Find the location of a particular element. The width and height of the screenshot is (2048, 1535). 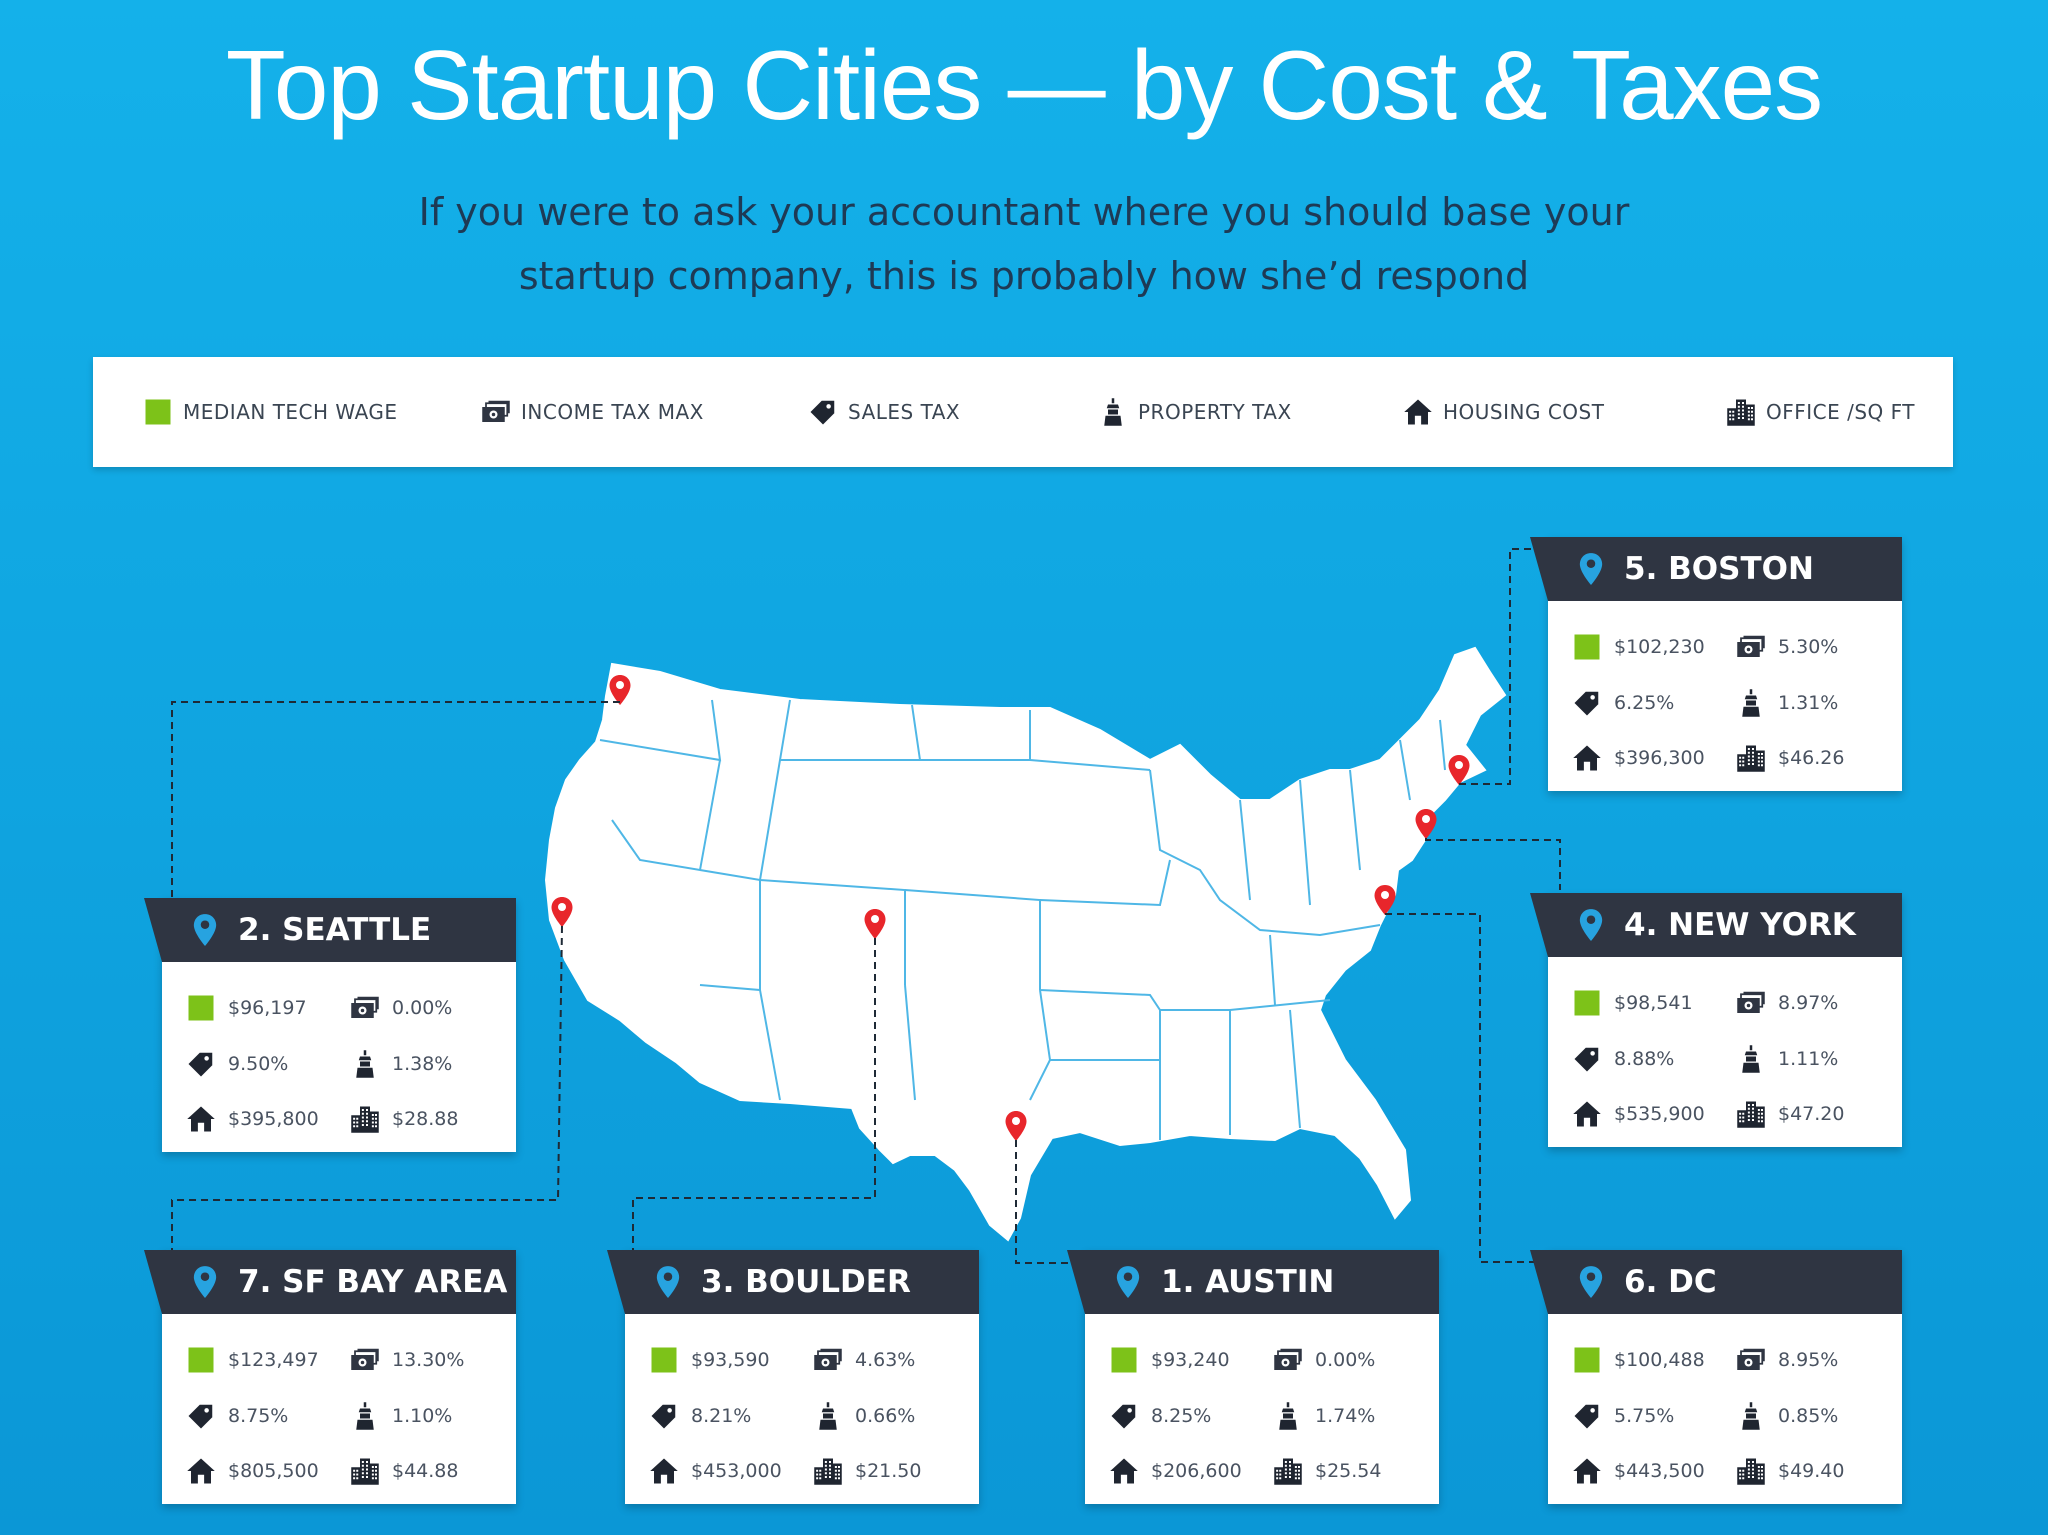

card-header: 1. AUSTIN is located at coordinates (1253, 1282).